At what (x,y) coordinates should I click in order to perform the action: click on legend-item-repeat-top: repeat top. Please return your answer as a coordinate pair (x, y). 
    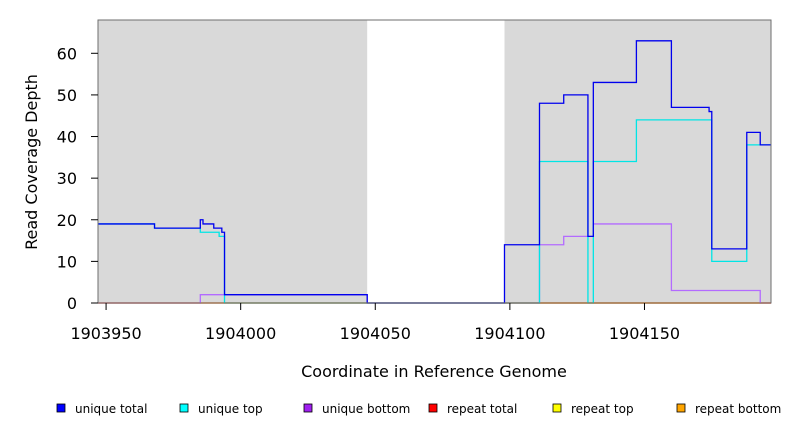
    Looking at the image, I should click on (593, 409).